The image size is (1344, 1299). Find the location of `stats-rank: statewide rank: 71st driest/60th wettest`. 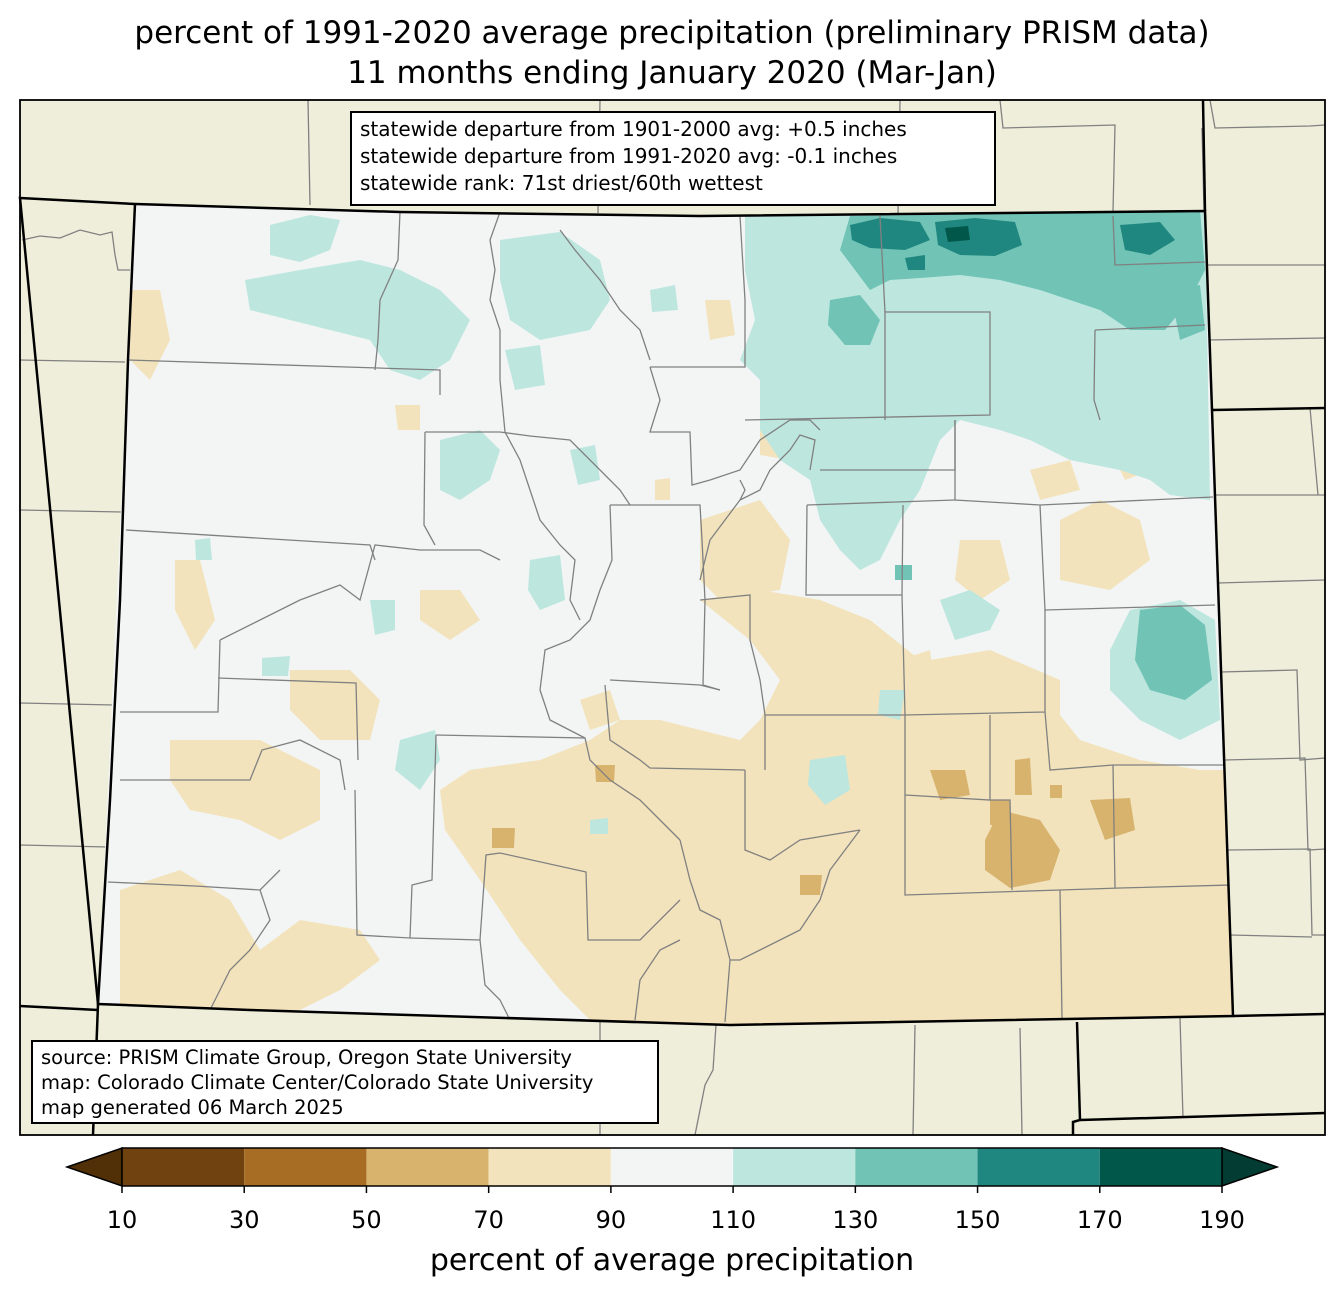

stats-rank: statewide rank: 71st driest/60th wettest is located at coordinates (561, 183).